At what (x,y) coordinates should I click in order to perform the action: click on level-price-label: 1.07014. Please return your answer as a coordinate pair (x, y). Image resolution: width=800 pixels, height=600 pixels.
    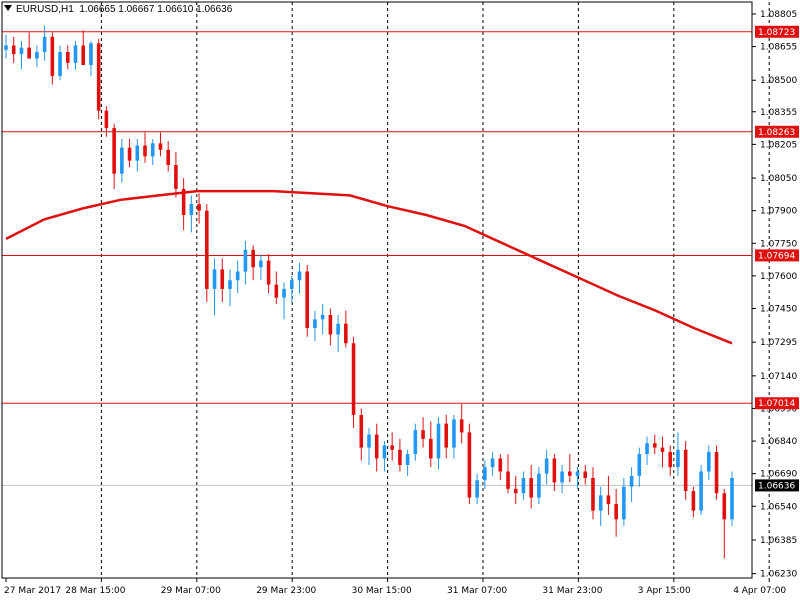
    Looking at the image, I should click on (776, 404).